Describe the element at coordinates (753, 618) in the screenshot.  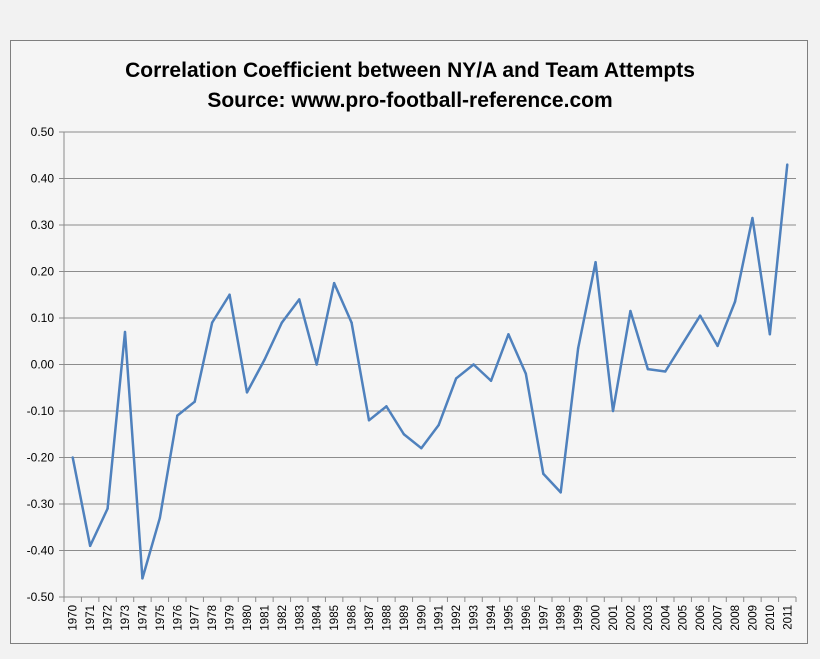
I see `x-tick-label: 2009` at that location.